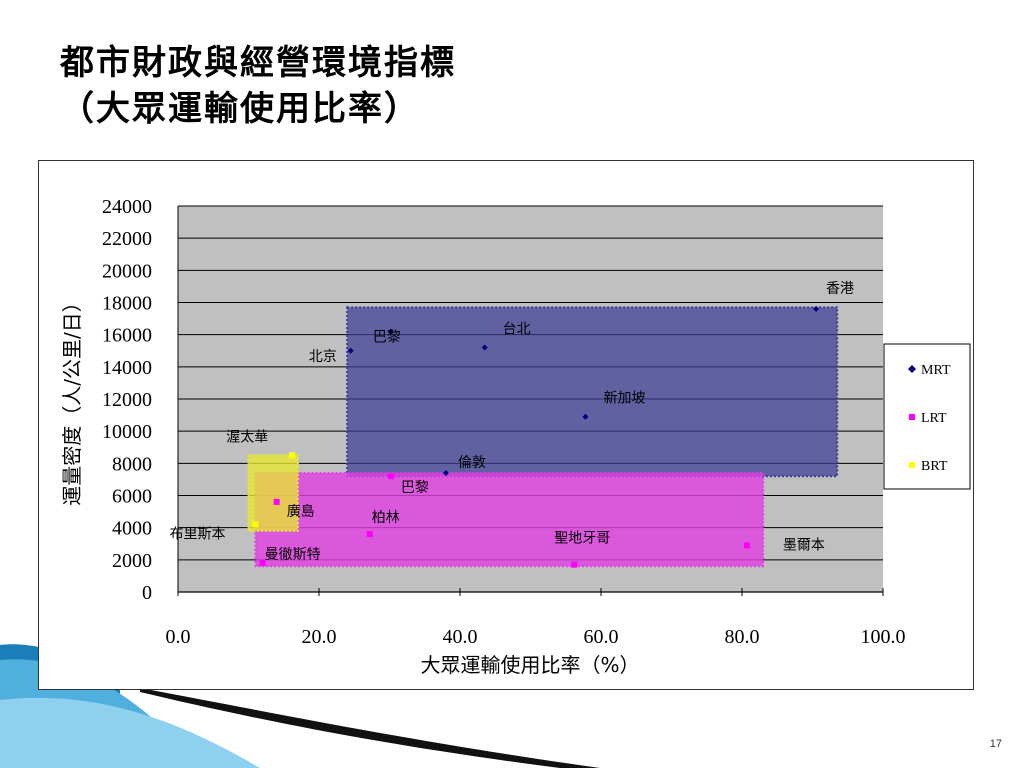  I want to click on slide-title: 都市財政與經營環境指標 （大眾運輸使用比率）, so click(258, 86).